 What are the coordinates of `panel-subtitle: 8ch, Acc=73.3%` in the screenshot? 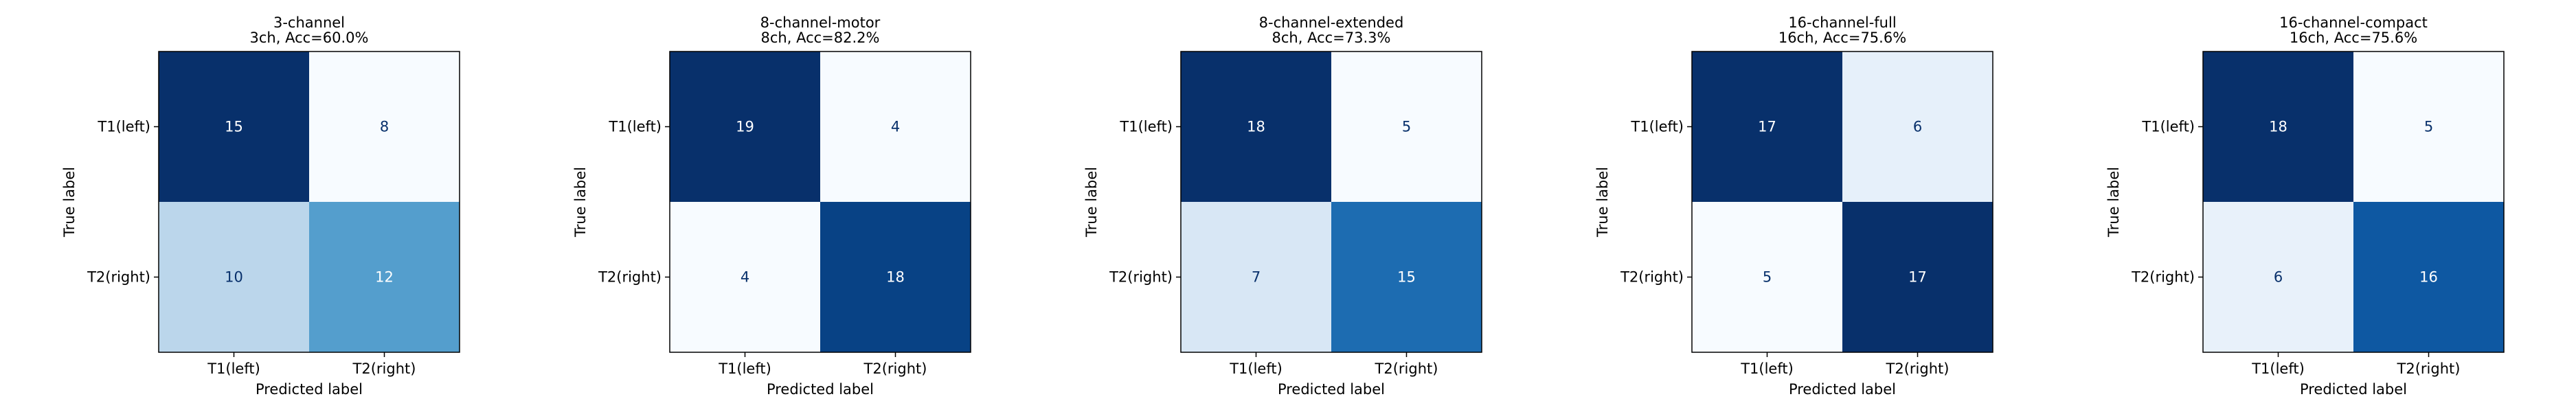 It's located at (1331, 38).